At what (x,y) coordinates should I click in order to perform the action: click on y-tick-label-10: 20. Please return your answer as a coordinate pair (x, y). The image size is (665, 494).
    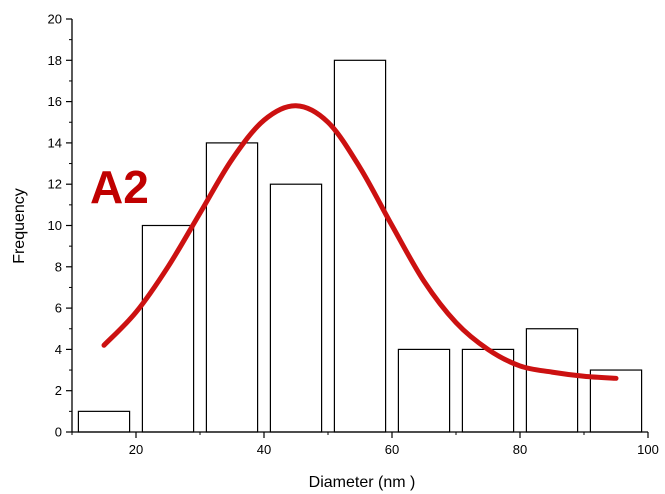
    Looking at the image, I should click on (55, 19).